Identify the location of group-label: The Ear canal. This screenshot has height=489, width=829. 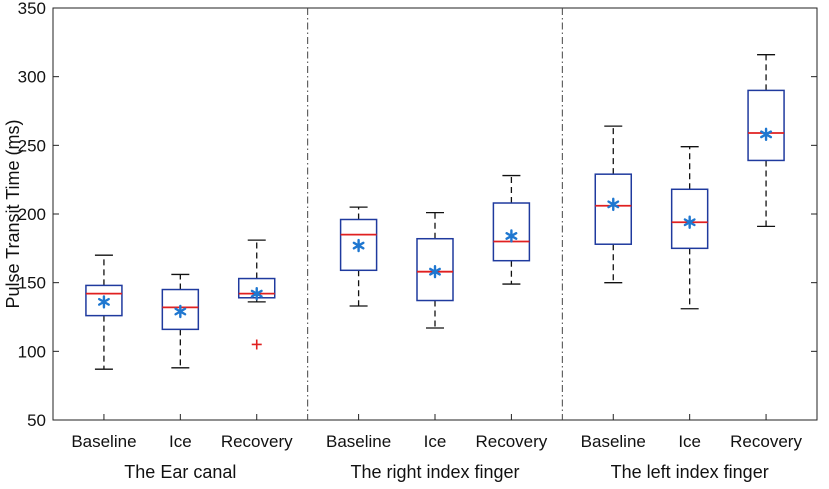
(180, 472).